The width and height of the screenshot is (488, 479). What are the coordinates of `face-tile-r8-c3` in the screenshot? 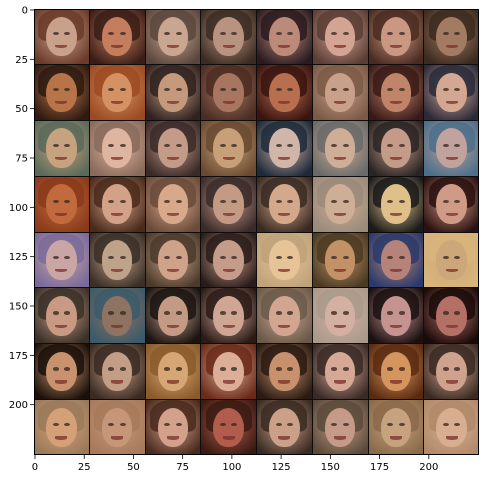 It's located at (173, 427).